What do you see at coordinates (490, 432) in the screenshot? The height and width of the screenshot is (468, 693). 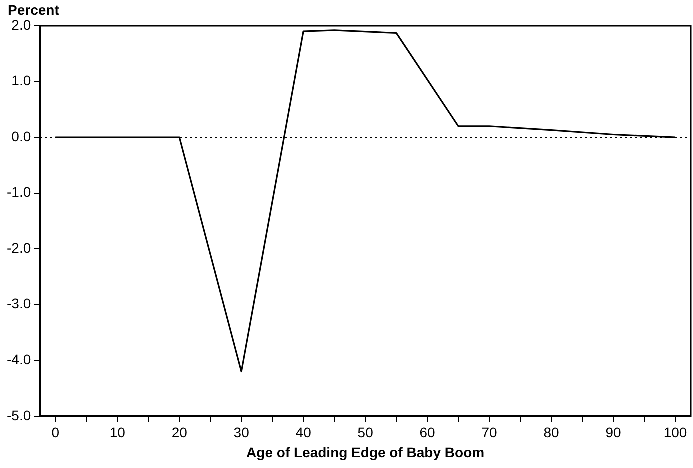 I see `x-tick-label: 70` at bounding box center [490, 432].